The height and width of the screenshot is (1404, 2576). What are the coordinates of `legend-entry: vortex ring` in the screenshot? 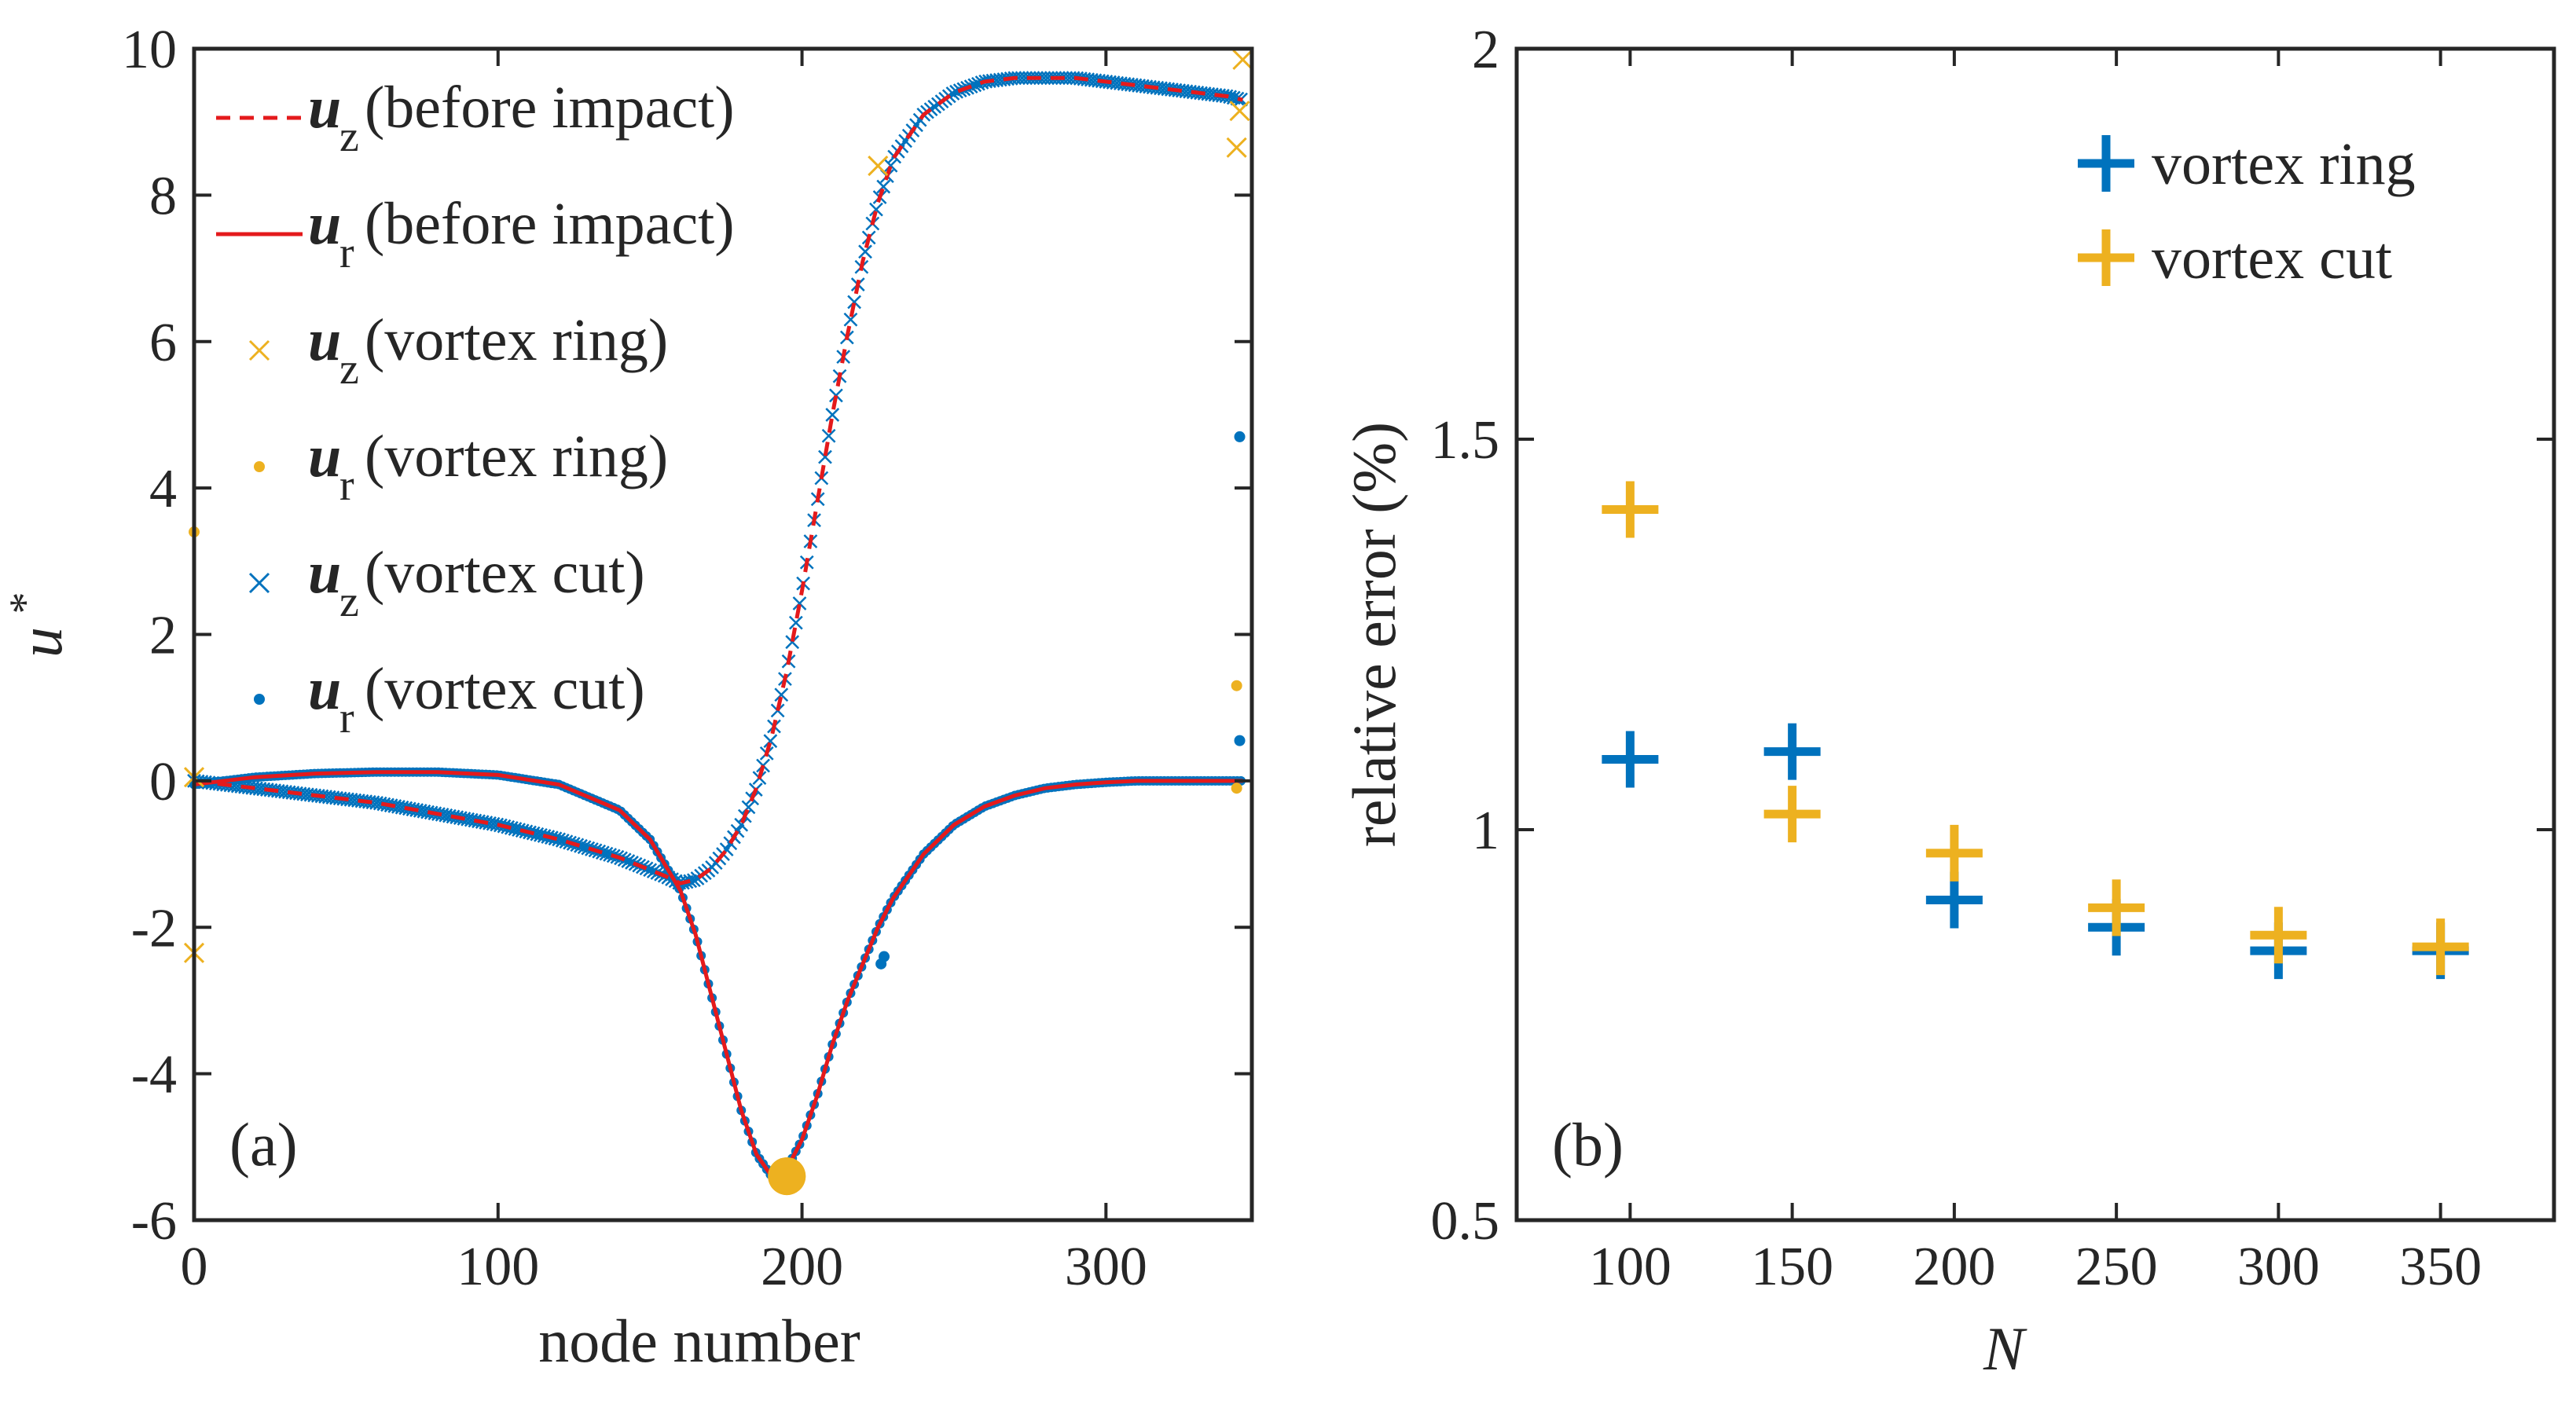 It's located at (2247, 164).